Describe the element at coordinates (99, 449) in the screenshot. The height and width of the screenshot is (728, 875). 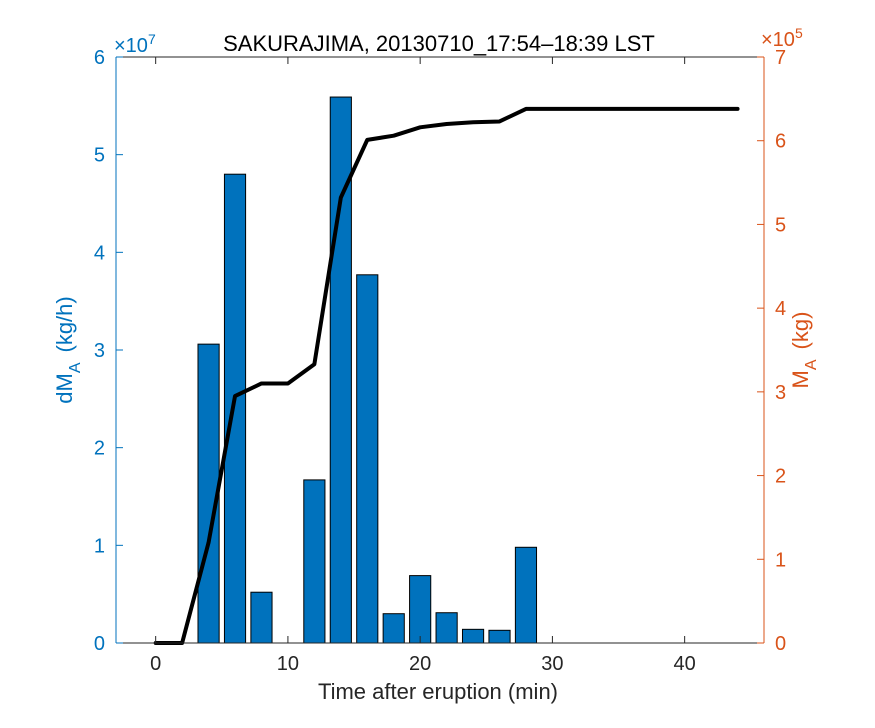
I see `left-y-tick-label: 2` at that location.